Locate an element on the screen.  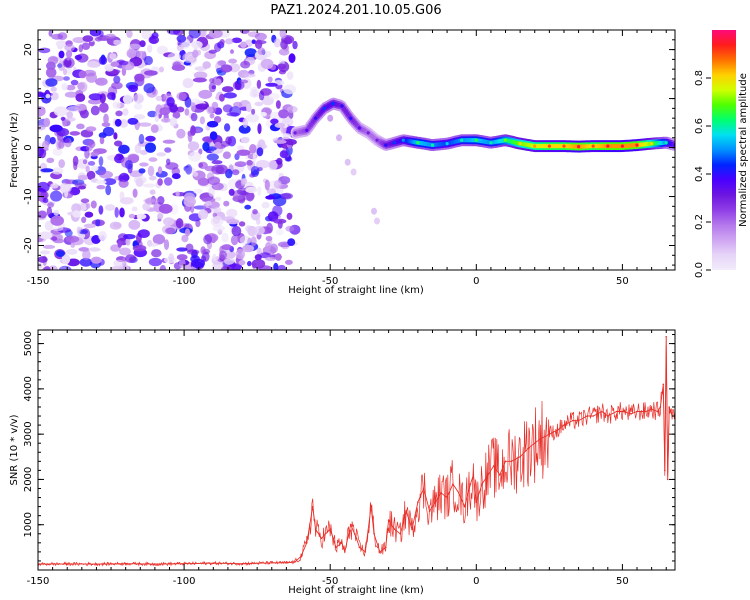
secondary-branch-point is located at coordinates (377, 221).